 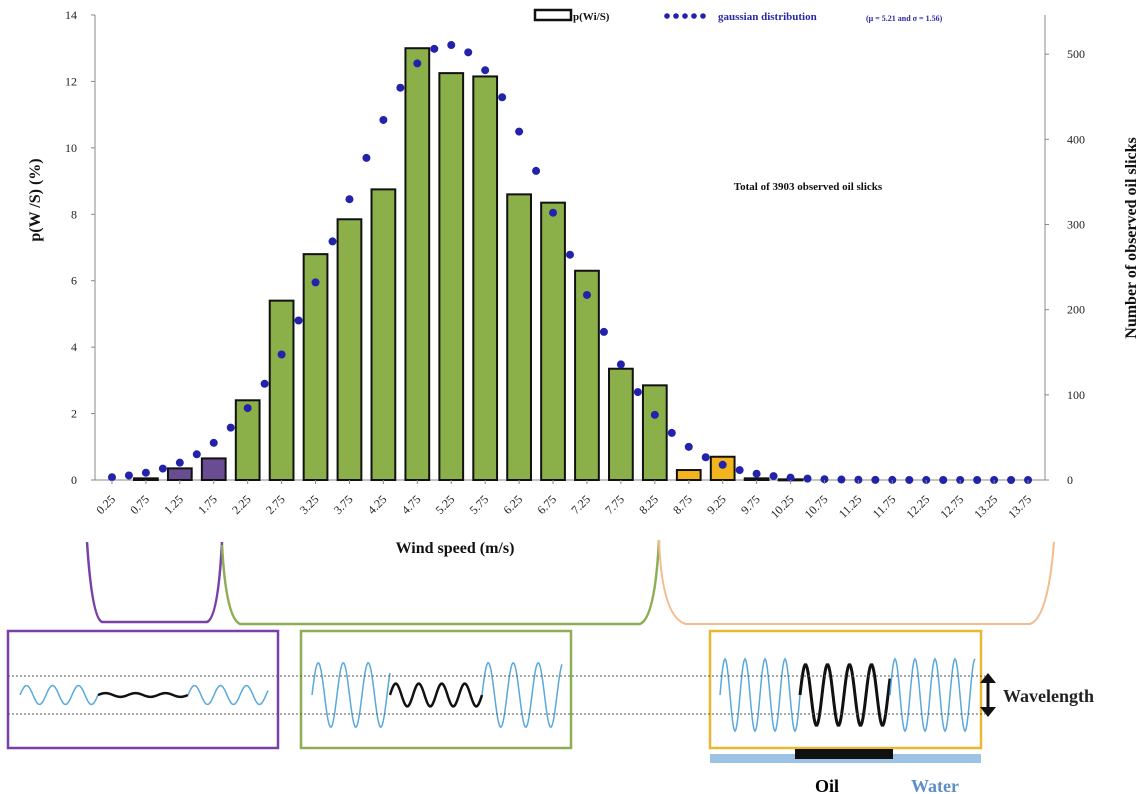 What do you see at coordinates (716, 504) in the screenshot?
I see `x-tick-label: 9.25` at bounding box center [716, 504].